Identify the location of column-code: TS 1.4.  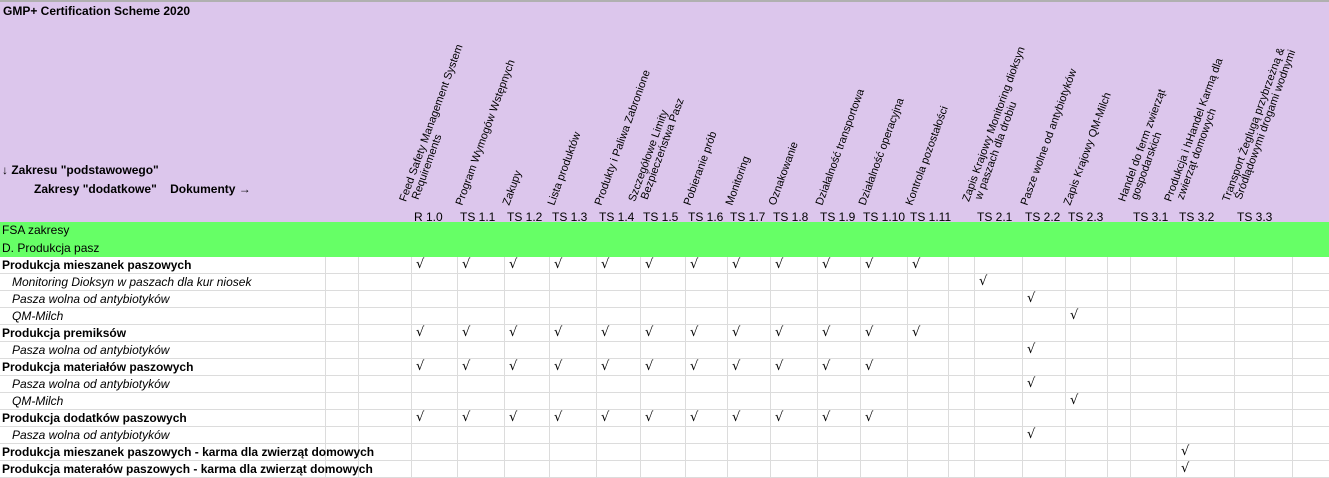
(617, 217).